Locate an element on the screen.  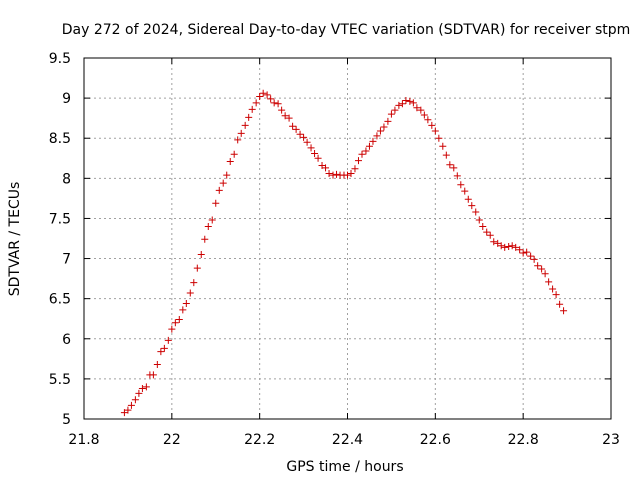
y-tick-label: 8.5 is located at coordinates (60, 139).